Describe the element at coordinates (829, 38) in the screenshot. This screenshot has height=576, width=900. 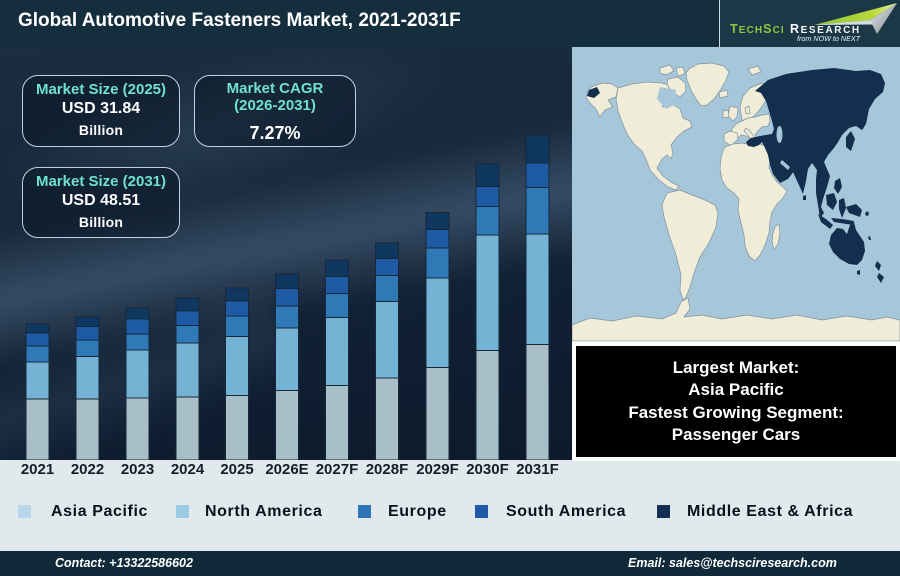
I see `svg-text: from NOW to NEXT` at that location.